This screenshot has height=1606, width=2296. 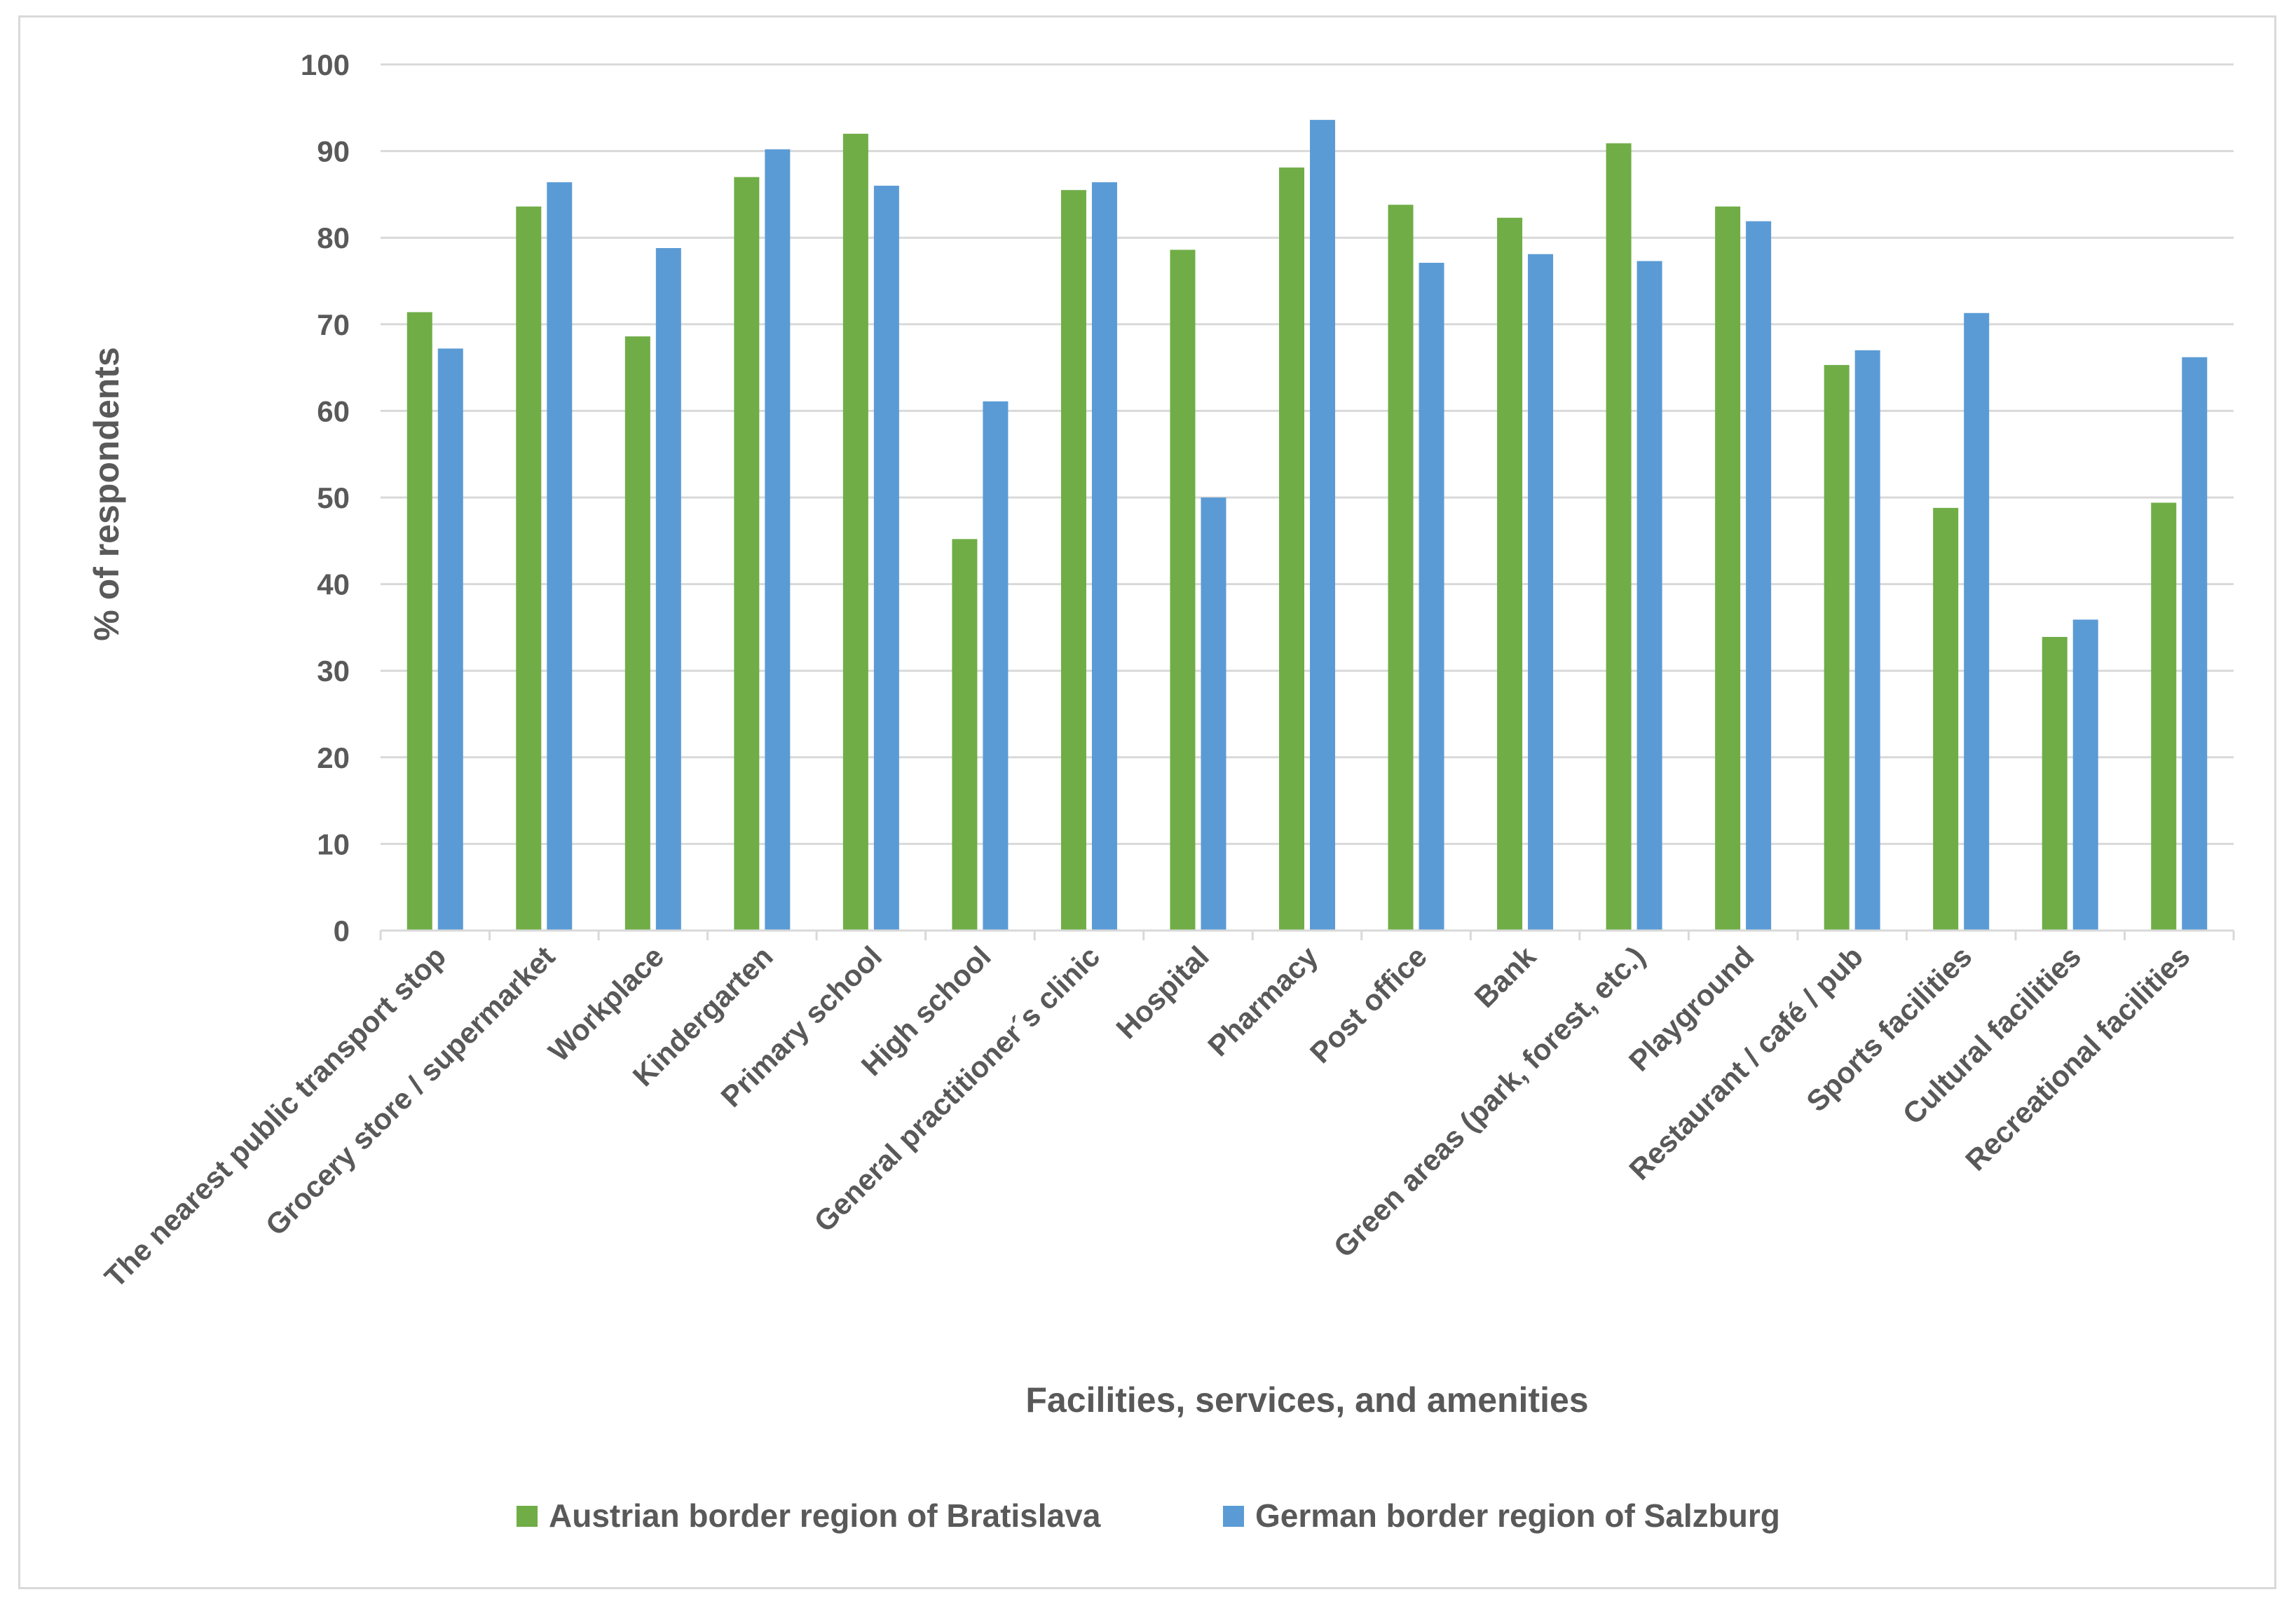 I want to click on y-axis-tick-labels: 0 10 20 30 40 50 60 70 80 90 100, so click(x=325, y=497).